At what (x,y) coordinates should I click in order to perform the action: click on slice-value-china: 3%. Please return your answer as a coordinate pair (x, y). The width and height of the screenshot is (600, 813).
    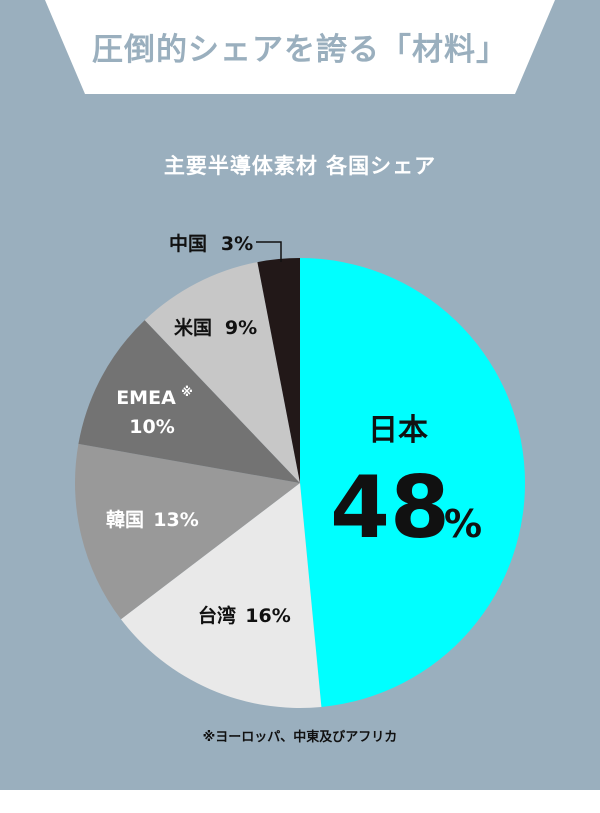
    Looking at the image, I should click on (237, 244).